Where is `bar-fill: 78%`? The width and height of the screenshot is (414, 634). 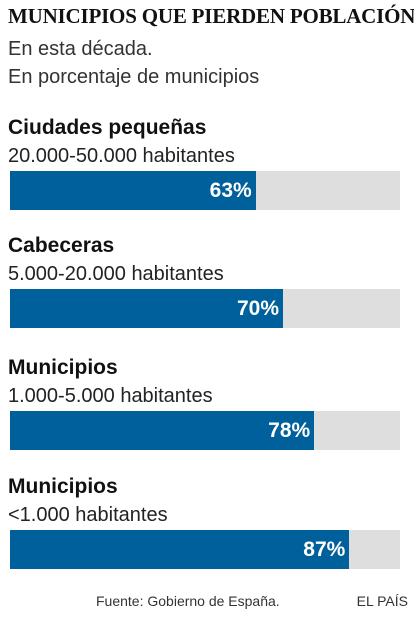 bar-fill: 78% is located at coordinates (162, 430).